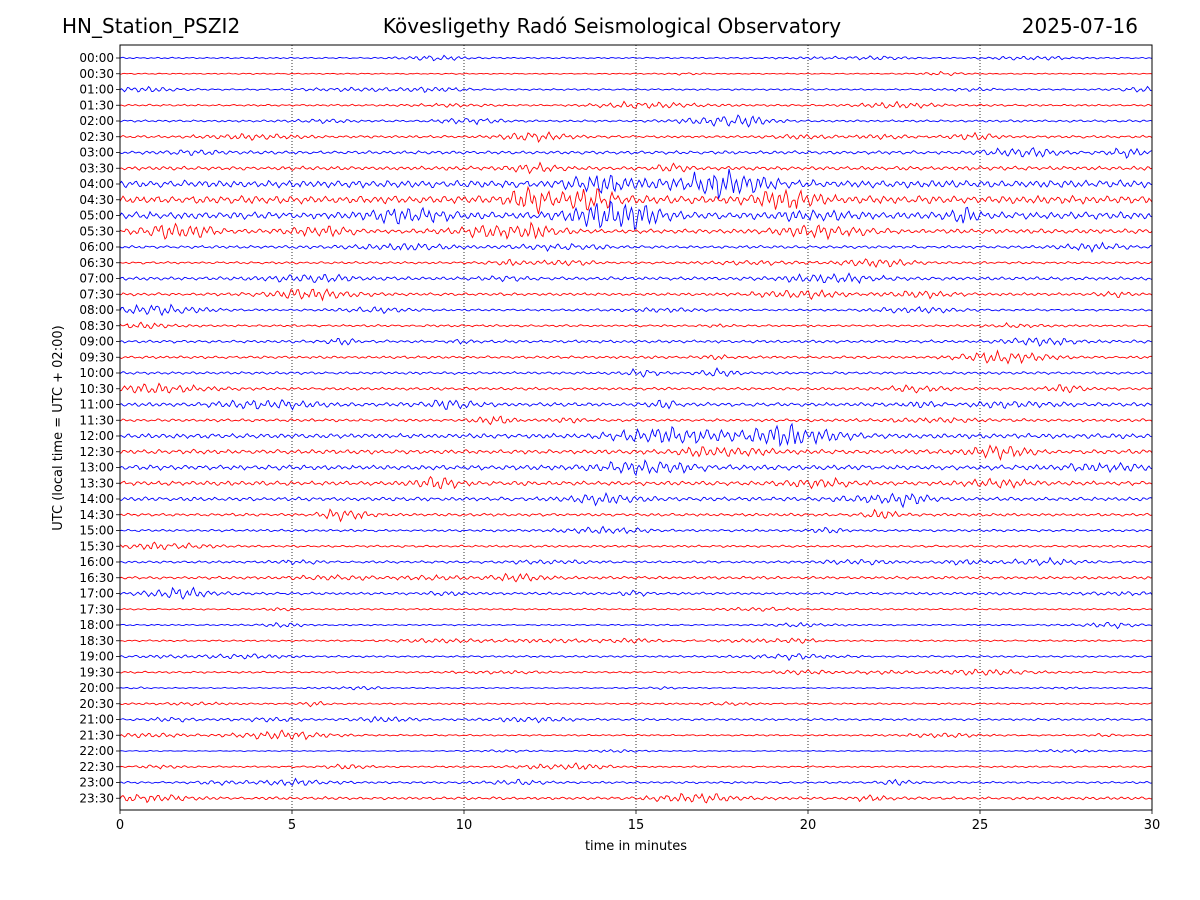 Image resolution: width=1200 pixels, height=900 pixels. Describe the element at coordinates (96, 405) in the screenshot. I see `y-tick-label: 11:00` at that location.